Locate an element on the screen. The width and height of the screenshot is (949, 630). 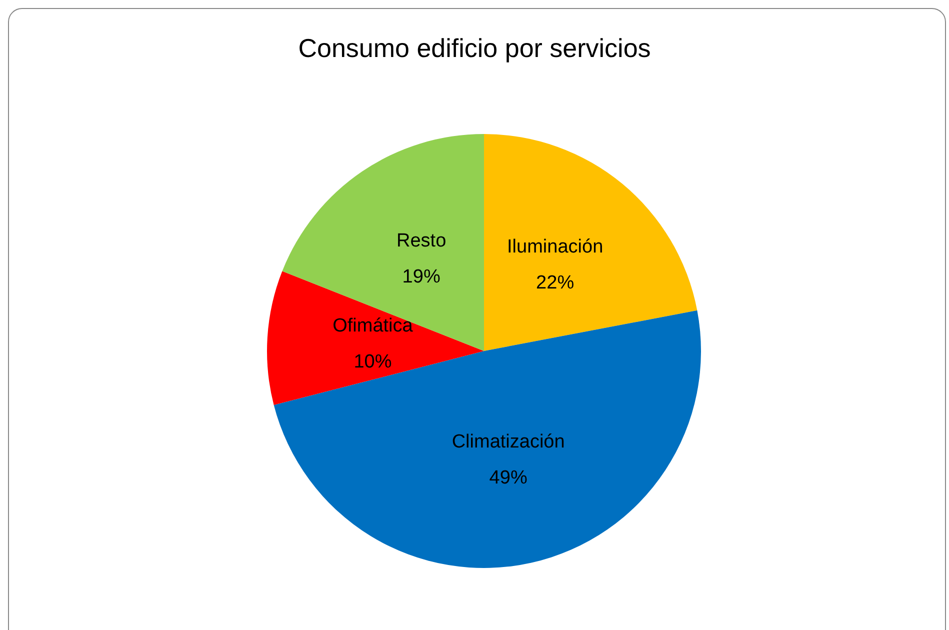
data-label: 19% is located at coordinates (421, 277).